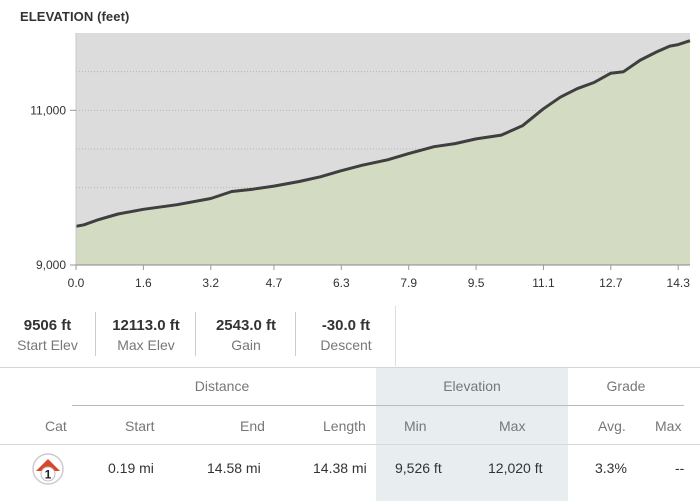 The height and width of the screenshot is (501, 700). Describe the element at coordinates (246, 325) in the screenshot. I see `stat-value: 2543.0 ft` at that location.